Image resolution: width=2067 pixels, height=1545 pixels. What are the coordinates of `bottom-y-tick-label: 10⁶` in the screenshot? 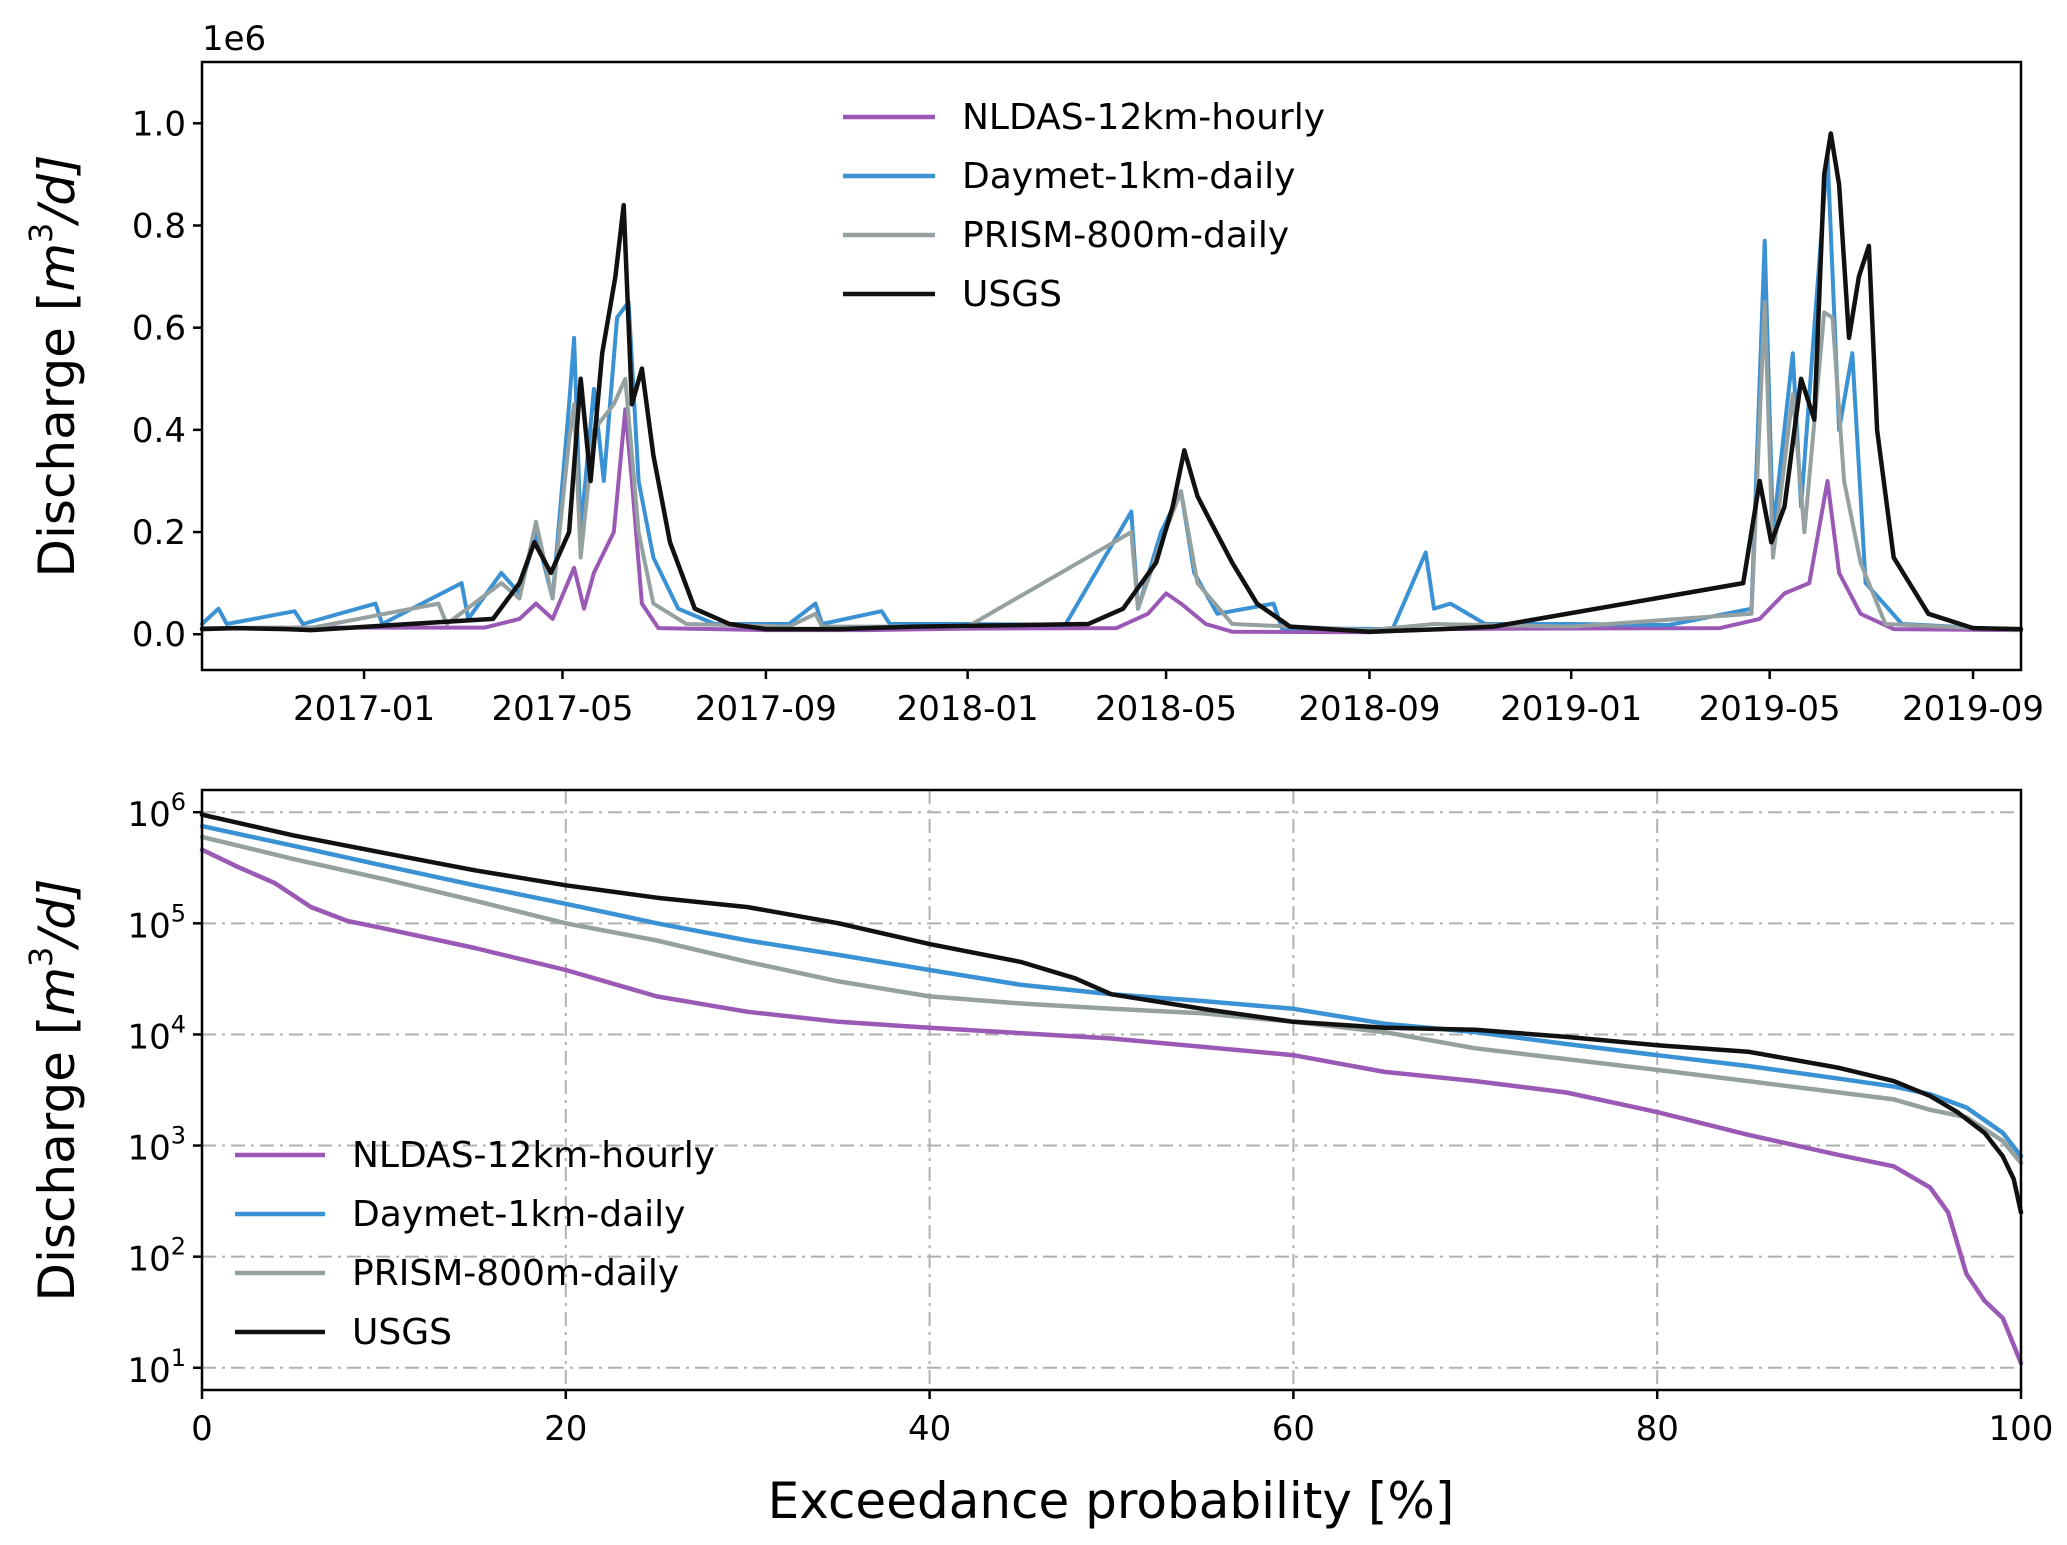 It's located at (156, 811).